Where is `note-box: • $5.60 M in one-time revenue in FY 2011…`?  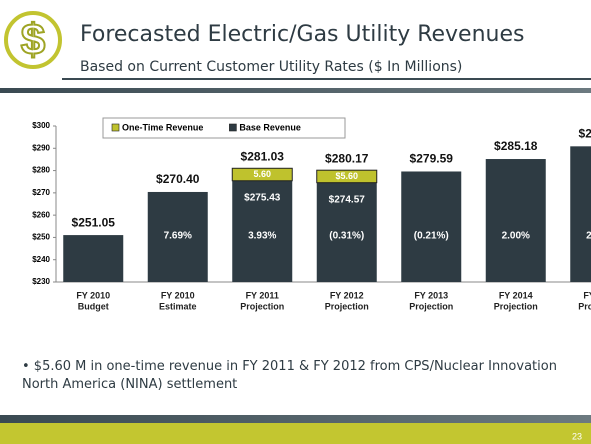
note-box: • $5.60 M in one-time revenue in FY 2011… is located at coordinates (289, 375).